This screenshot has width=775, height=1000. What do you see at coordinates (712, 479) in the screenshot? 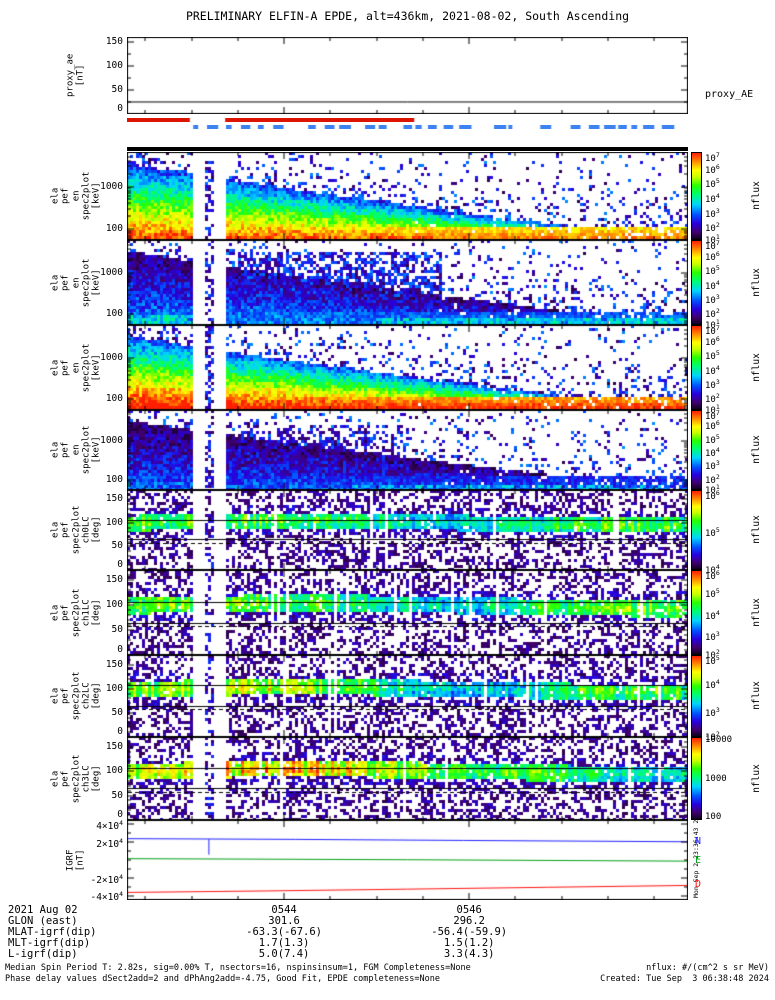
I see `colorbar-tick-p4-5: 10²` at bounding box center [712, 479].